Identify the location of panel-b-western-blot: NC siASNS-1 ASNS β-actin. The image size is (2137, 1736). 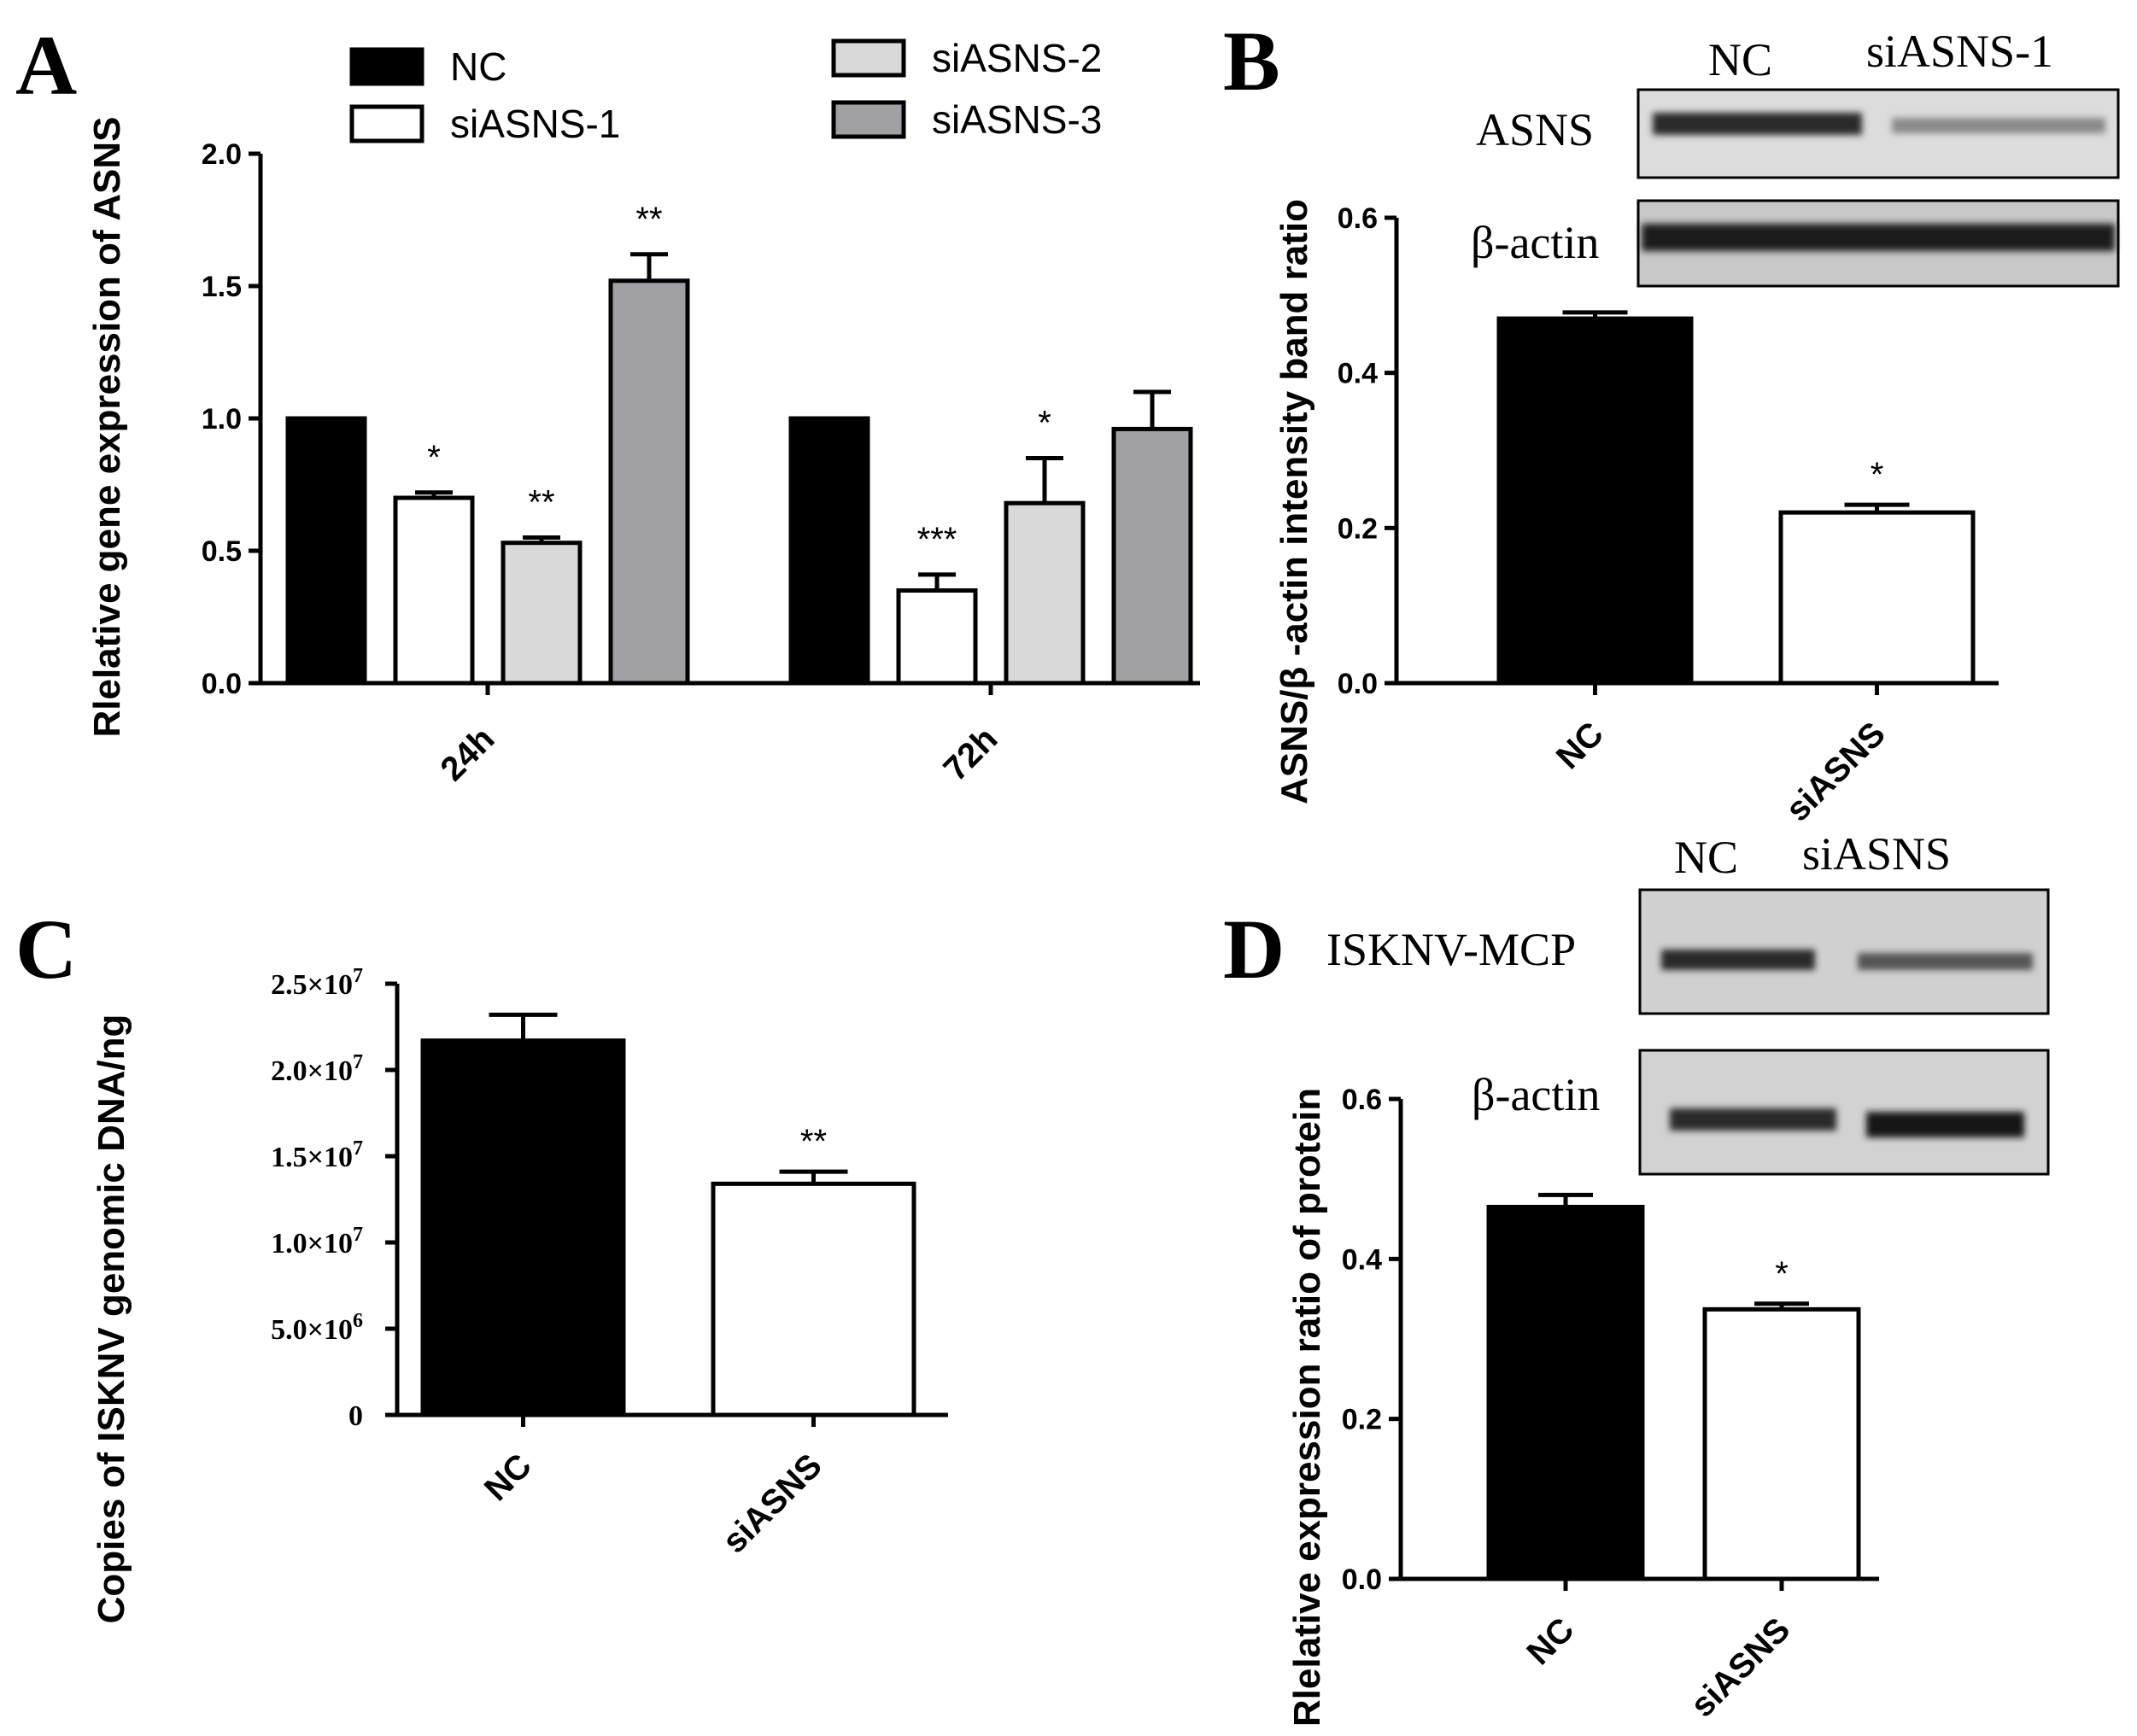
(1795, 157).